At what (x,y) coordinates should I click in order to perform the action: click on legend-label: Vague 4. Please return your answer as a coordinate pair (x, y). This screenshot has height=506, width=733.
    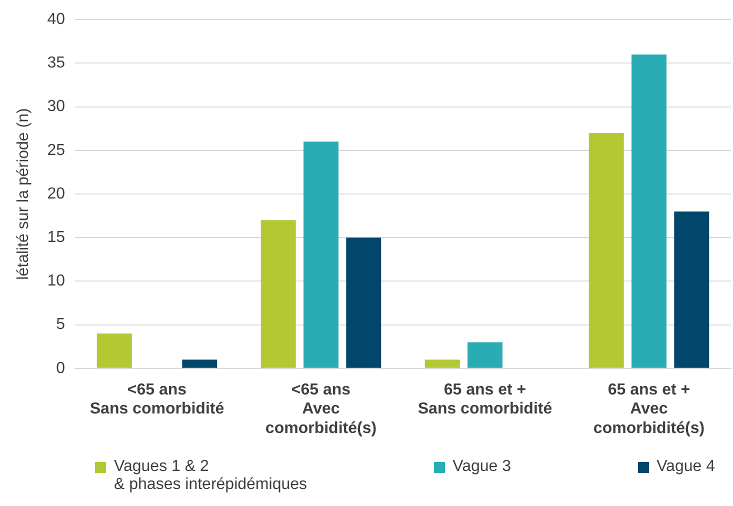
    Looking at the image, I should click on (685, 467).